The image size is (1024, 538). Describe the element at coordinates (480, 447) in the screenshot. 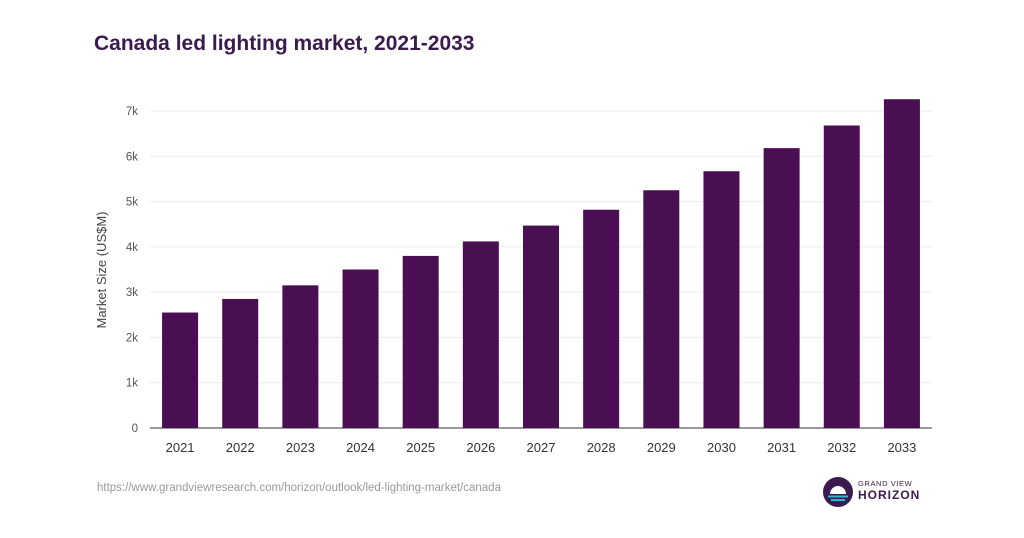

I see `x-tick-label: 2026` at that location.